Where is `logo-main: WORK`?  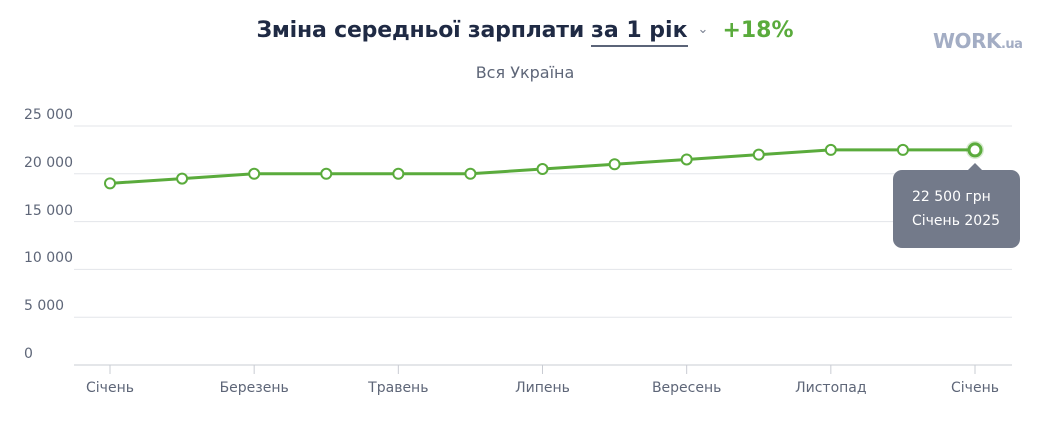 logo-main: WORK is located at coordinates (967, 41).